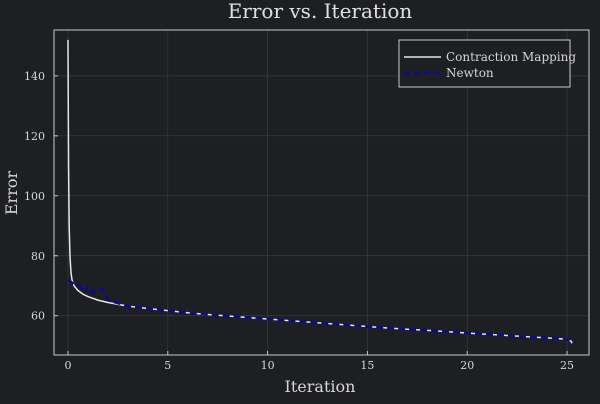 The image size is (600, 404). What do you see at coordinates (320, 386) in the screenshot?
I see `x-axis-label: Iteration` at bounding box center [320, 386].